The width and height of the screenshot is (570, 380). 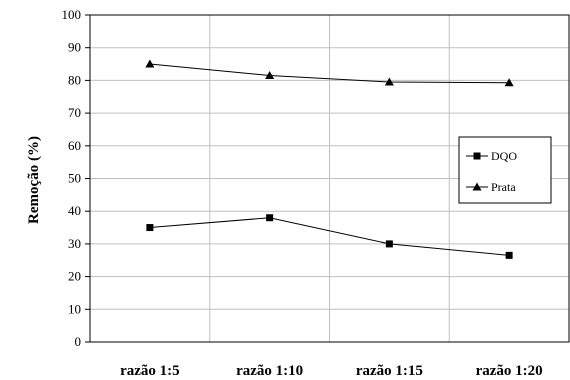 What do you see at coordinates (150, 371) in the screenshot?
I see `x-tick-label: razão 1:5` at bounding box center [150, 371].